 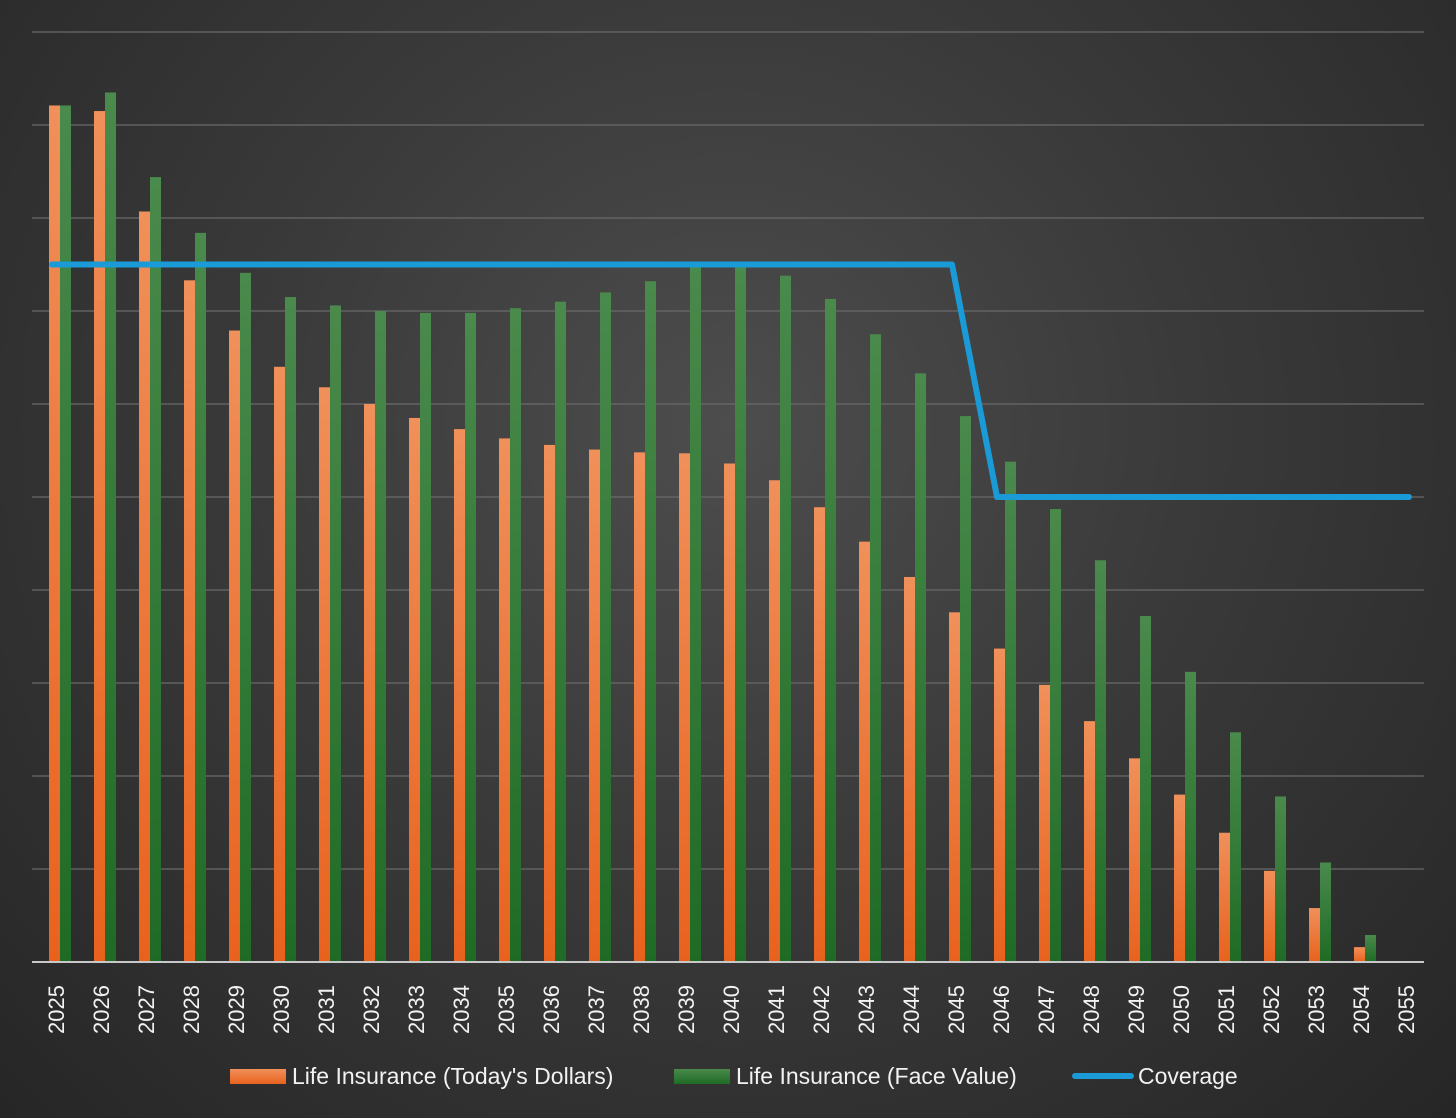 I want to click on x-tick-label-2045: 2045, so click(x=956, y=1009).